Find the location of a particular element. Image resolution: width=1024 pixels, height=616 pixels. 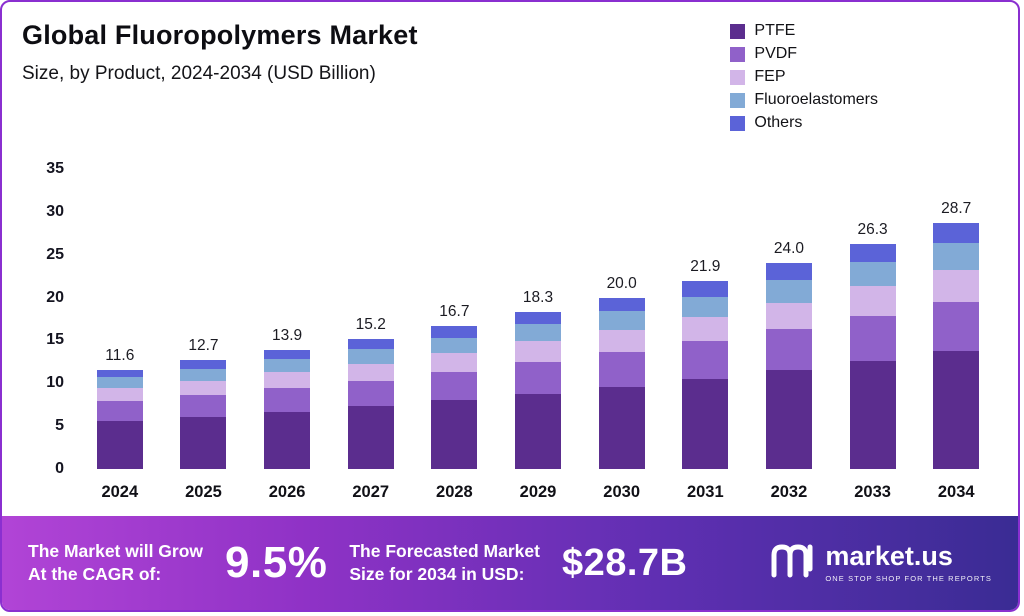

x-axis-label-2033: 2033 is located at coordinates (872, 492).